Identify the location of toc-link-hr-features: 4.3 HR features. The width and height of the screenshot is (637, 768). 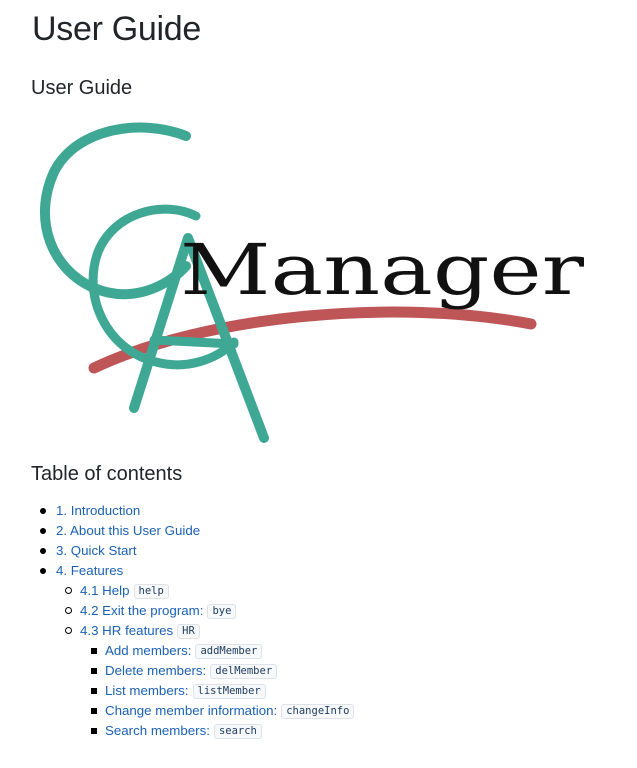
(127, 630).